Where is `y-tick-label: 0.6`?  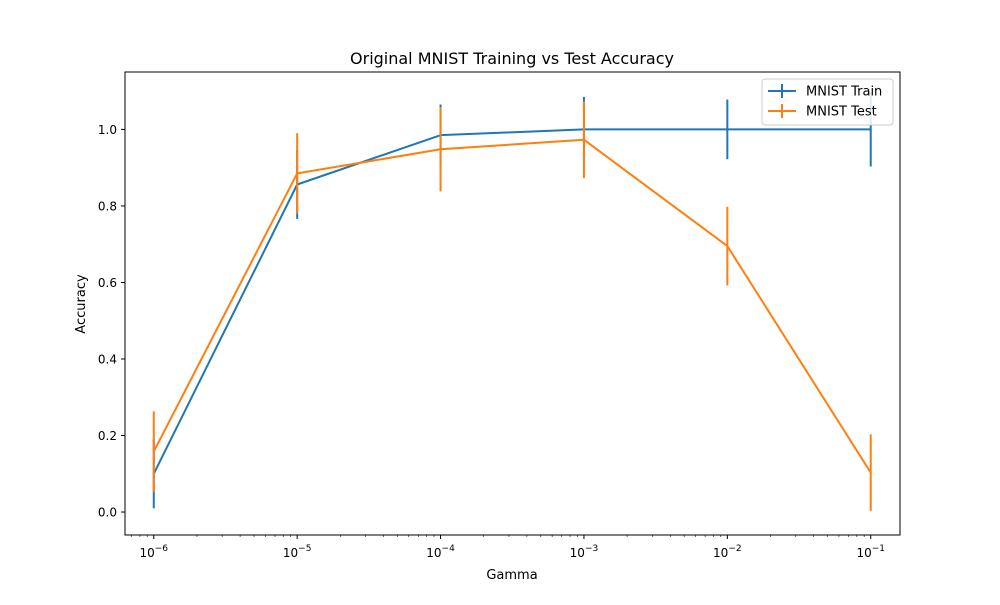
y-tick-label: 0.6 is located at coordinates (107, 283).